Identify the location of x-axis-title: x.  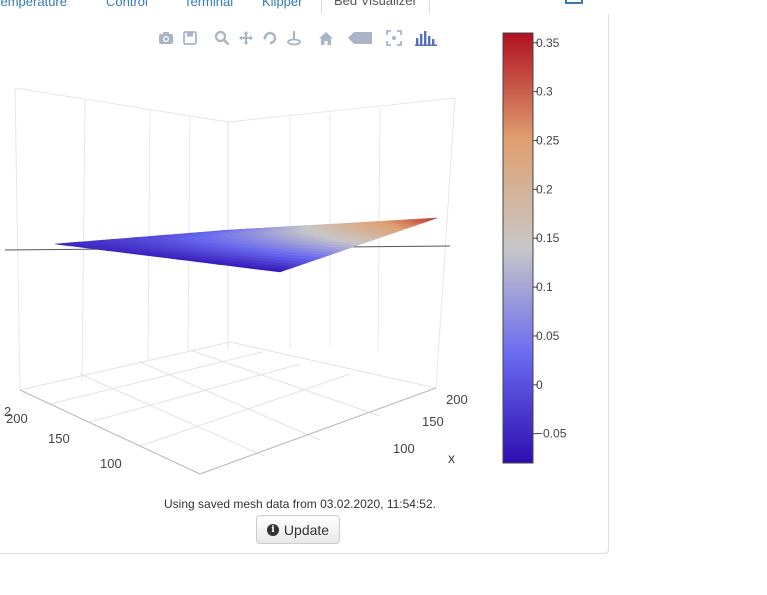
(451, 458).